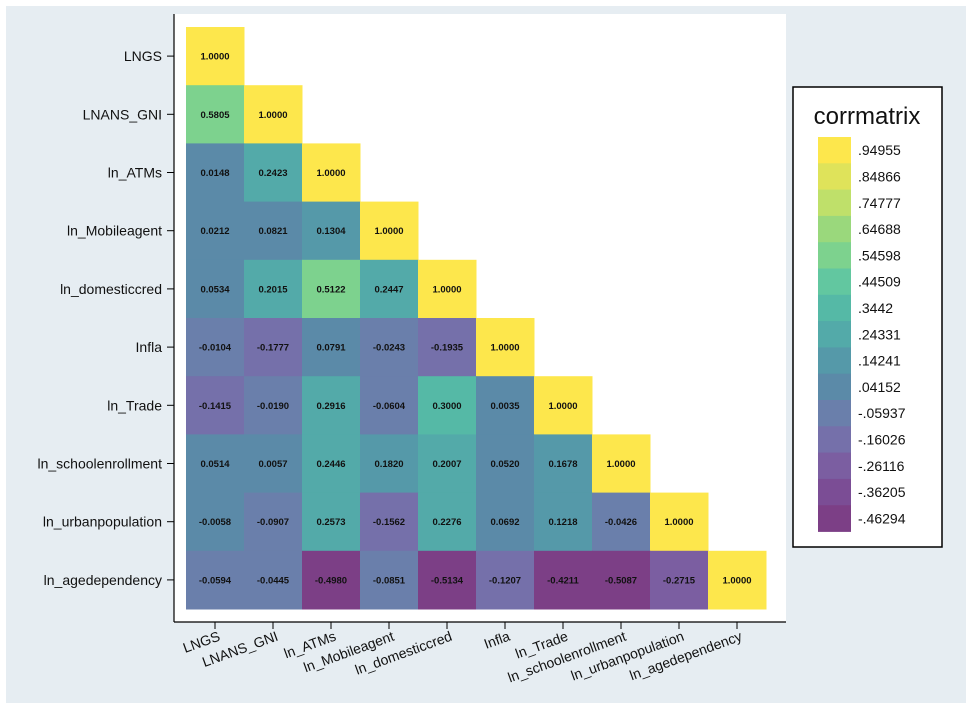 The height and width of the screenshot is (709, 972). Describe the element at coordinates (330, 522) in the screenshot. I see `cell-value-label: 0.2573` at that location.